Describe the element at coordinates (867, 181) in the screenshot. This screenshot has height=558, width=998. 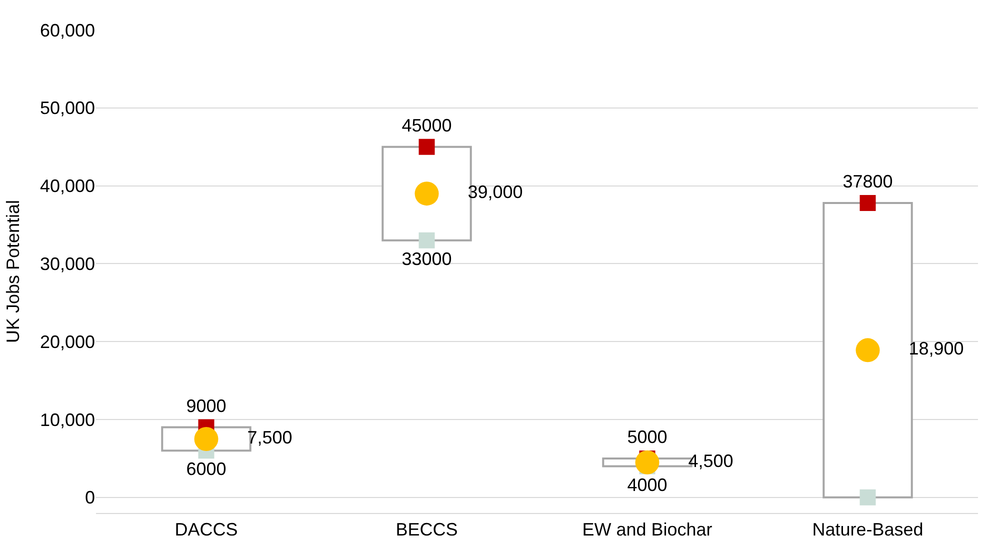
I see `data-label: 37800` at that location.